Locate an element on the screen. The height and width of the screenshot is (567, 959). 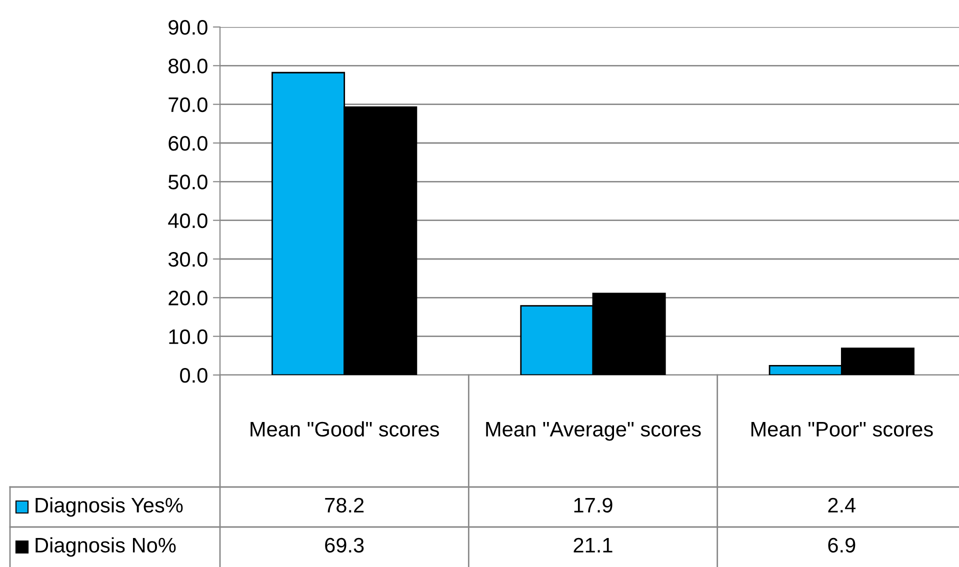
y-tick-label: 10.0 is located at coordinates (188, 336).